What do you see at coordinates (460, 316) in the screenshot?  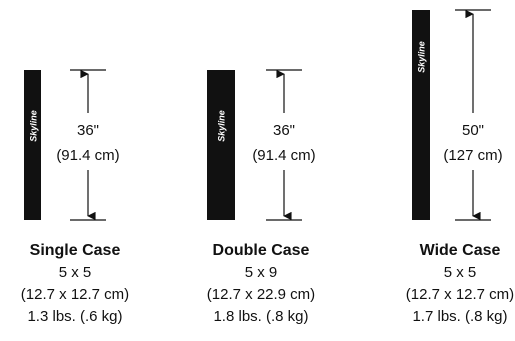 I see `wide-case-weight: 1.7 lbs. (.8 kg)` at bounding box center [460, 316].